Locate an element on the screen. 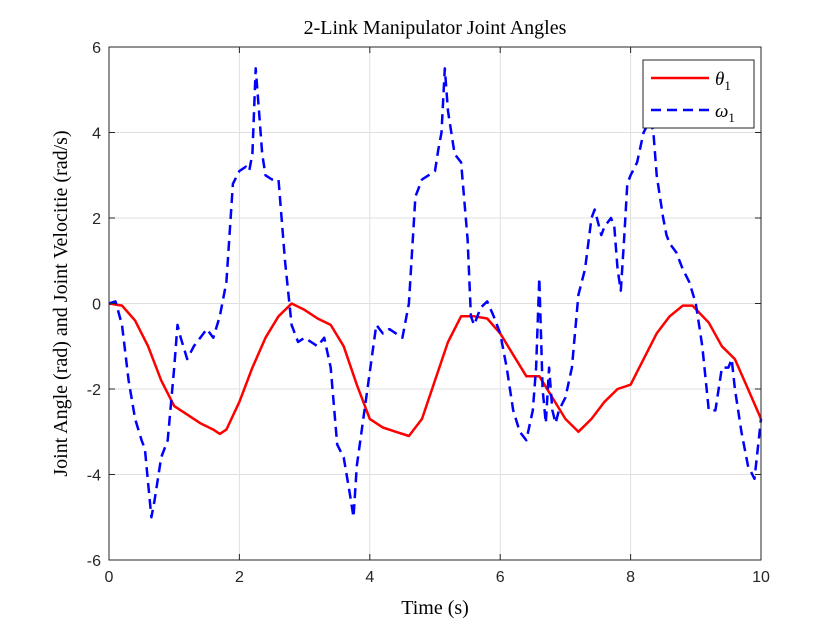 The image size is (840, 635). y-tick-label: -6 is located at coordinates (94, 561).